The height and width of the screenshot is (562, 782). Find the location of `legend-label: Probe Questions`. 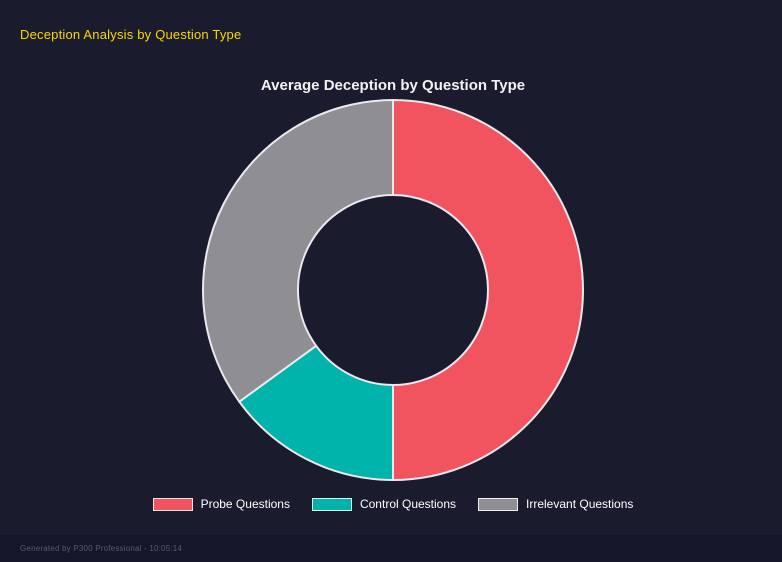

legend-label: Probe Questions is located at coordinates (245, 504).